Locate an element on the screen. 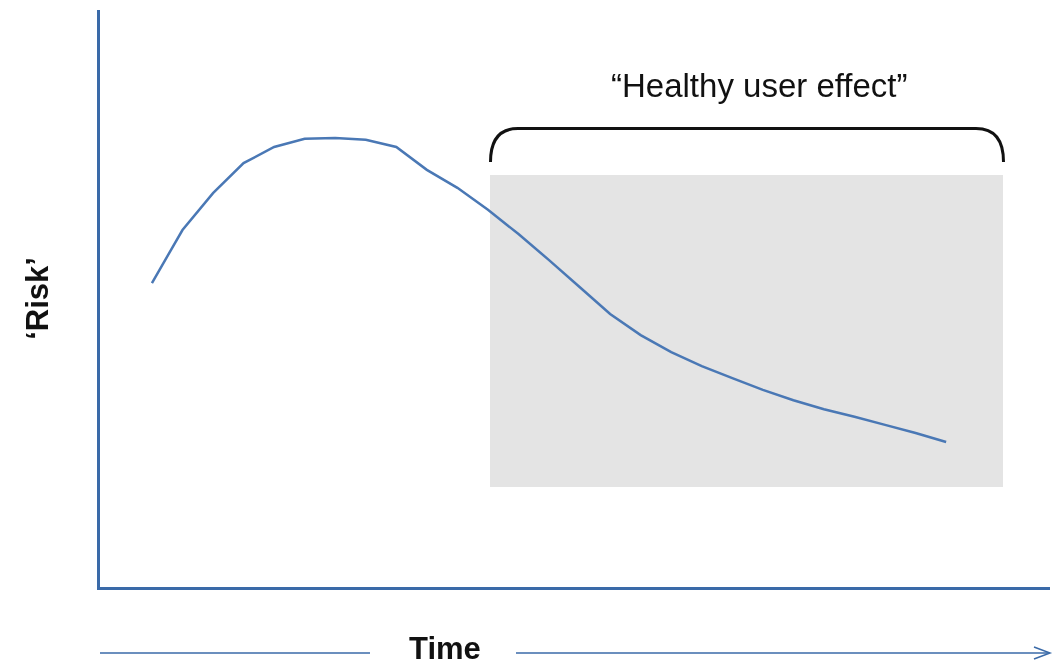  y-axis-title: ‘Risk’ is located at coordinates (37, 298).